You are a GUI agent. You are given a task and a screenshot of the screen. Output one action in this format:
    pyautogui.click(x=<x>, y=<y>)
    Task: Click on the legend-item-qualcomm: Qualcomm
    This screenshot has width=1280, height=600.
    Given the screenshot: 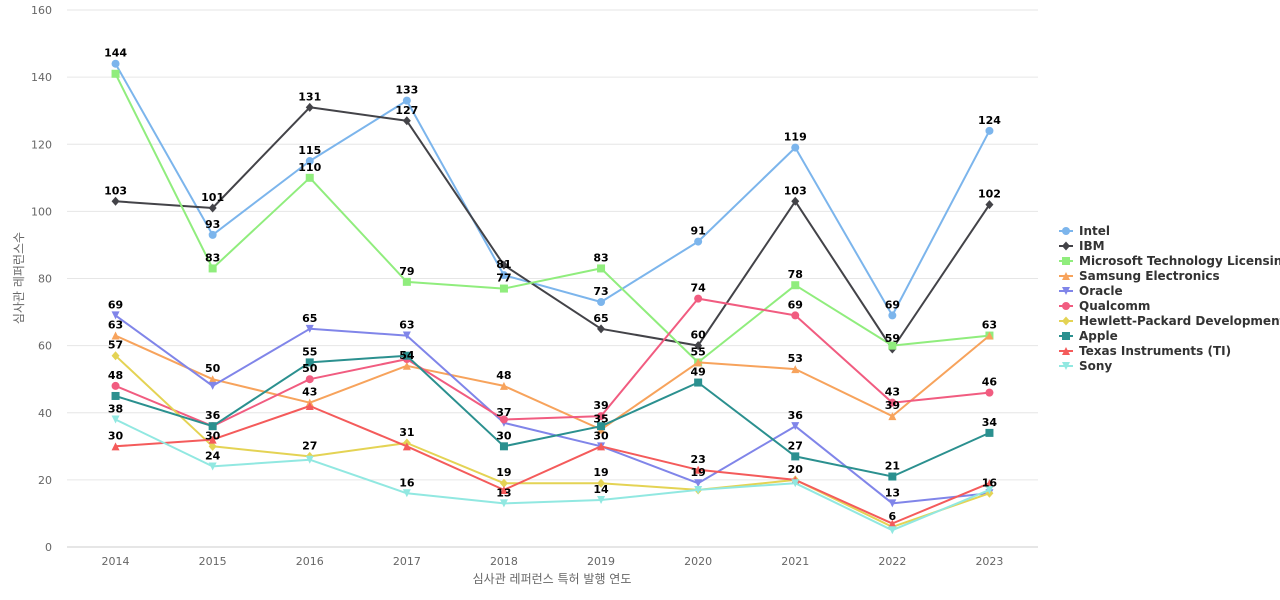 What is the action you would take?
    pyautogui.click(x=1104, y=306)
    